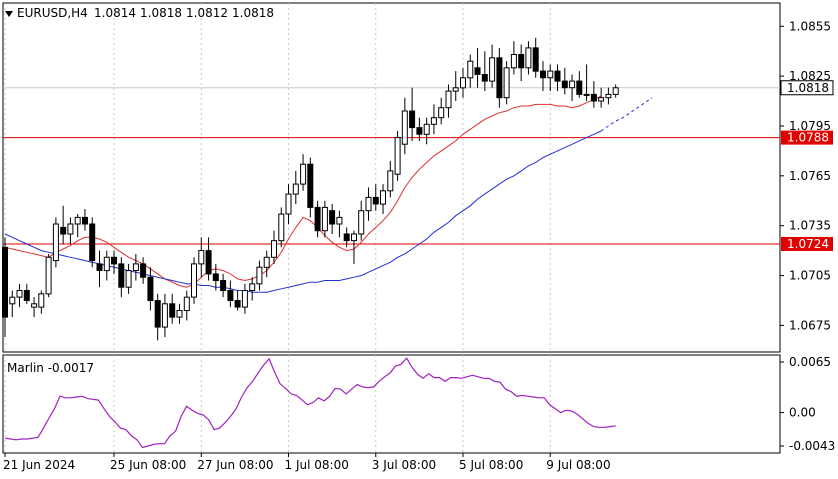 Image resolution: width=838 pixels, height=479 pixels. What do you see at coordinates (50, 368) in the screenshot?
I see `indicator-label: Marlin -0.0017` at bounding box center [50, 368].